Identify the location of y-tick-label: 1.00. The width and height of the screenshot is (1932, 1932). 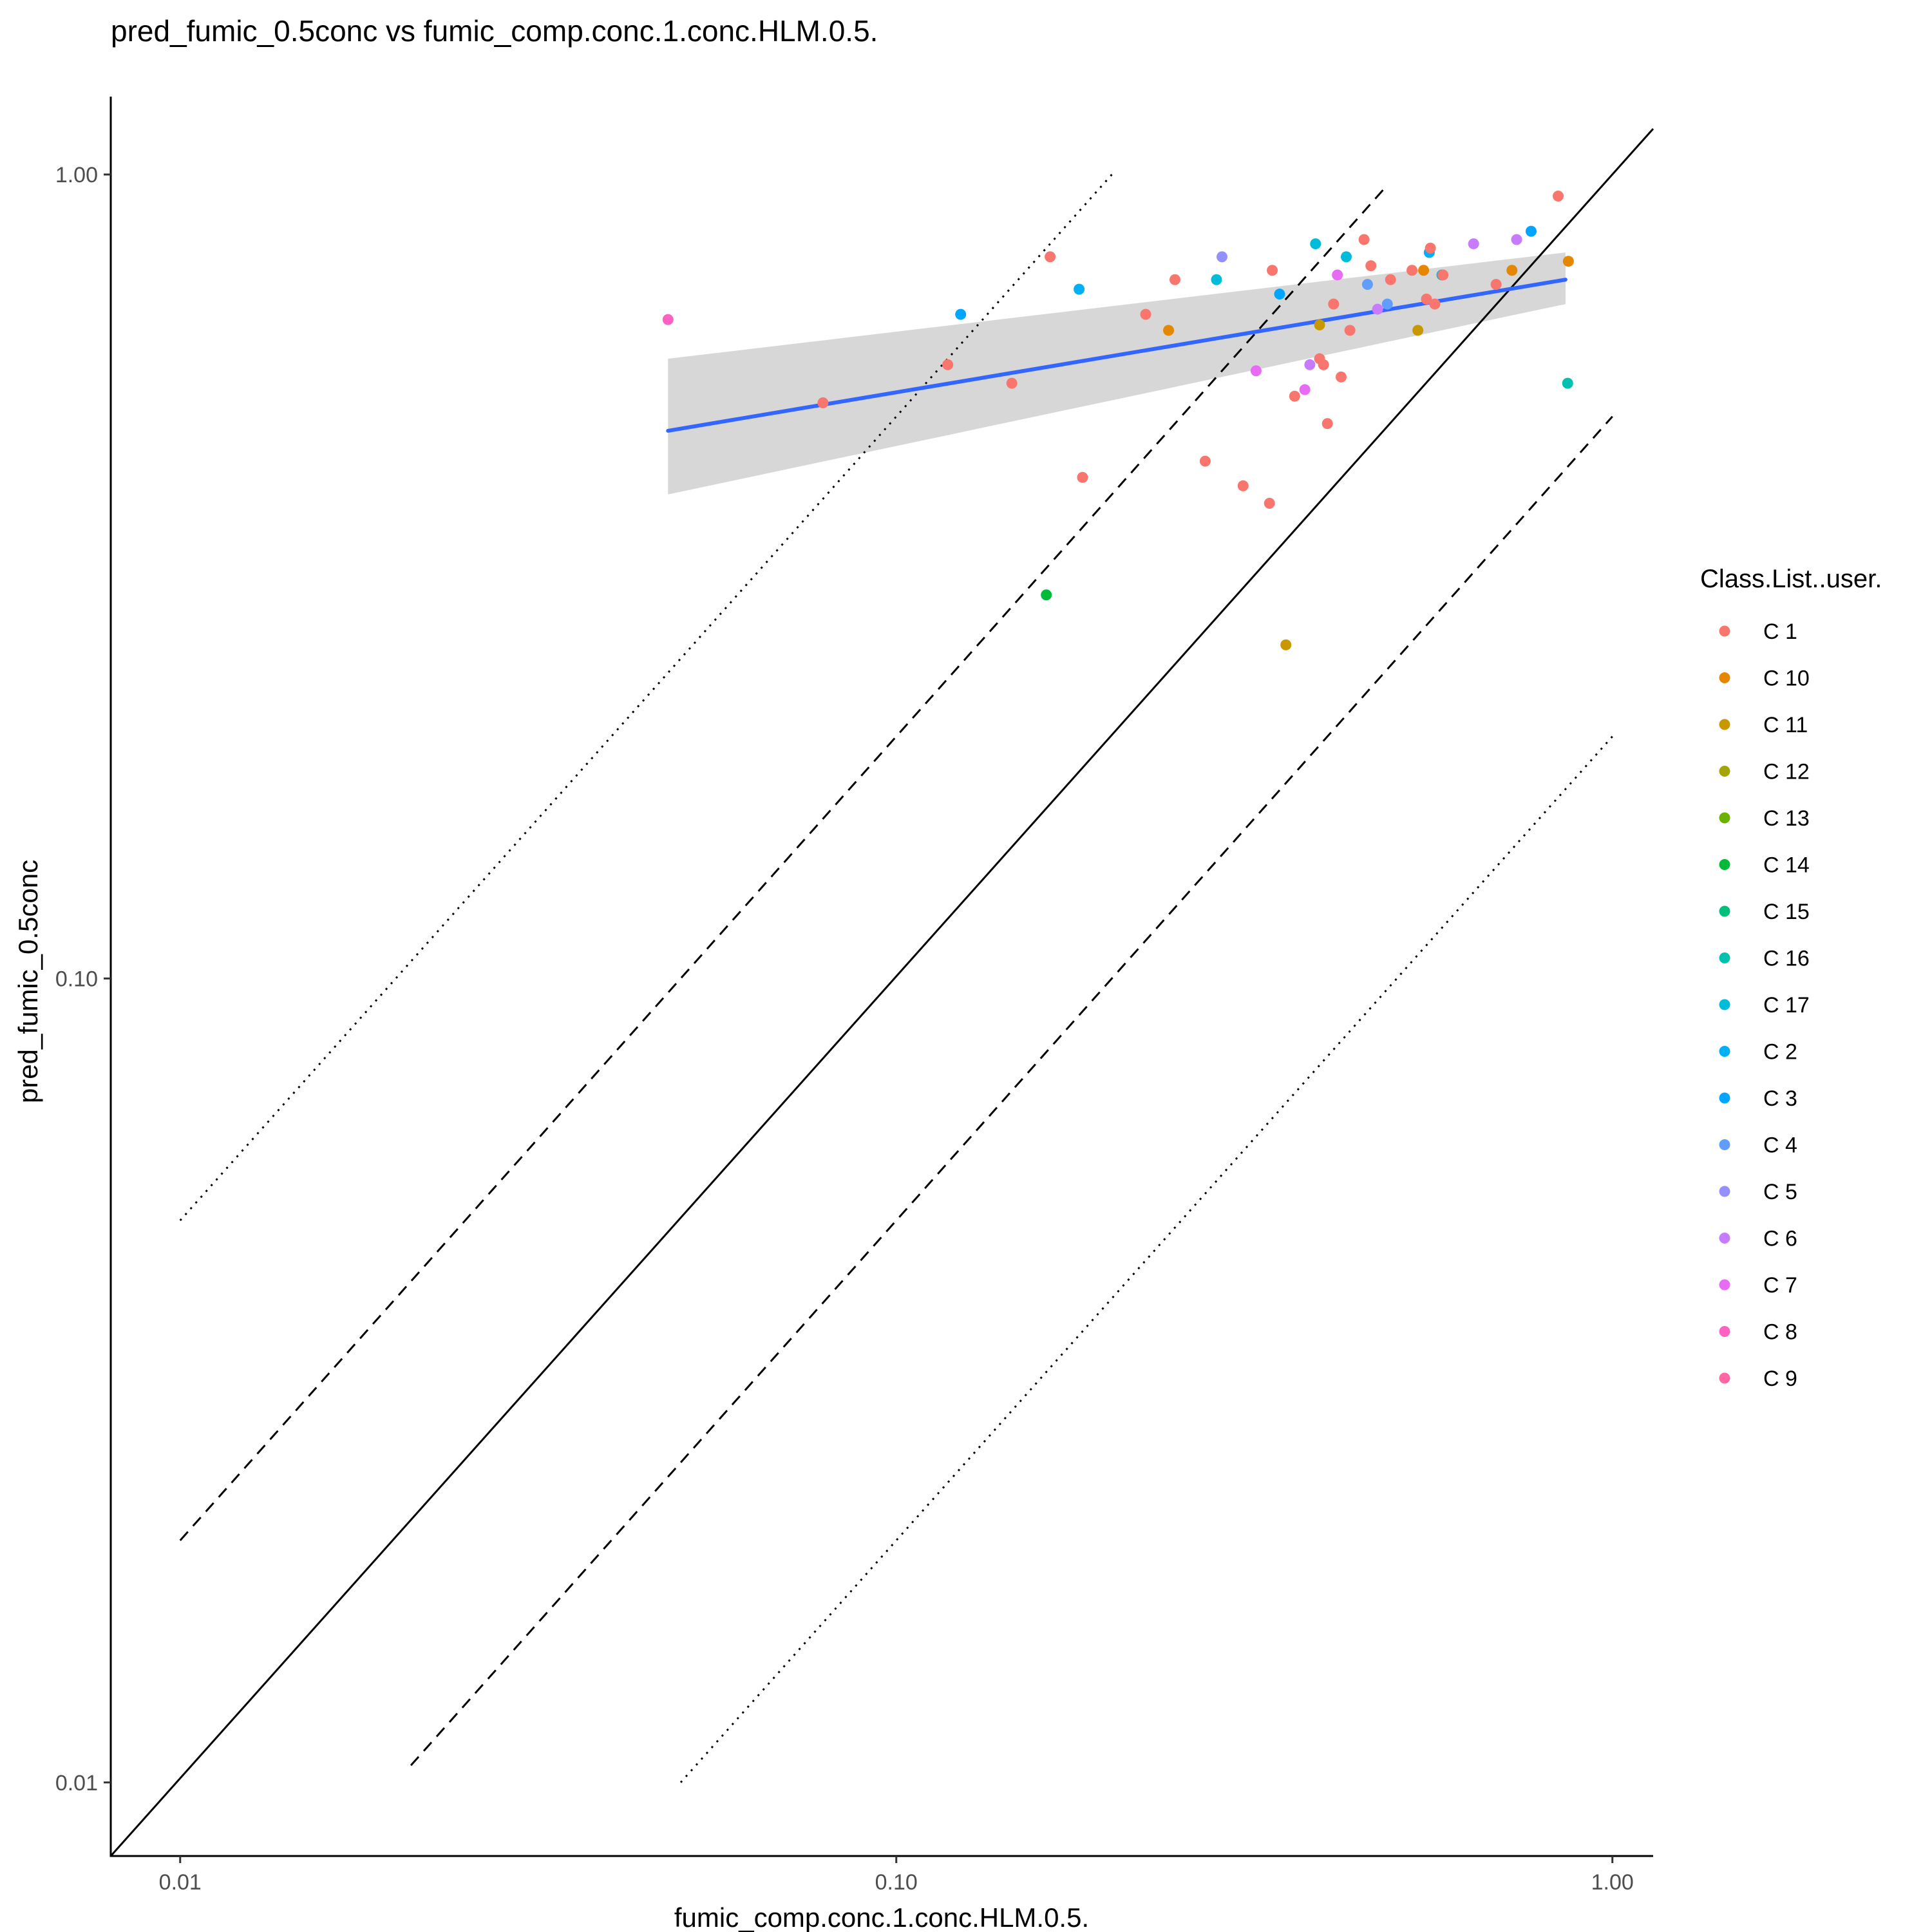
(76, 175).